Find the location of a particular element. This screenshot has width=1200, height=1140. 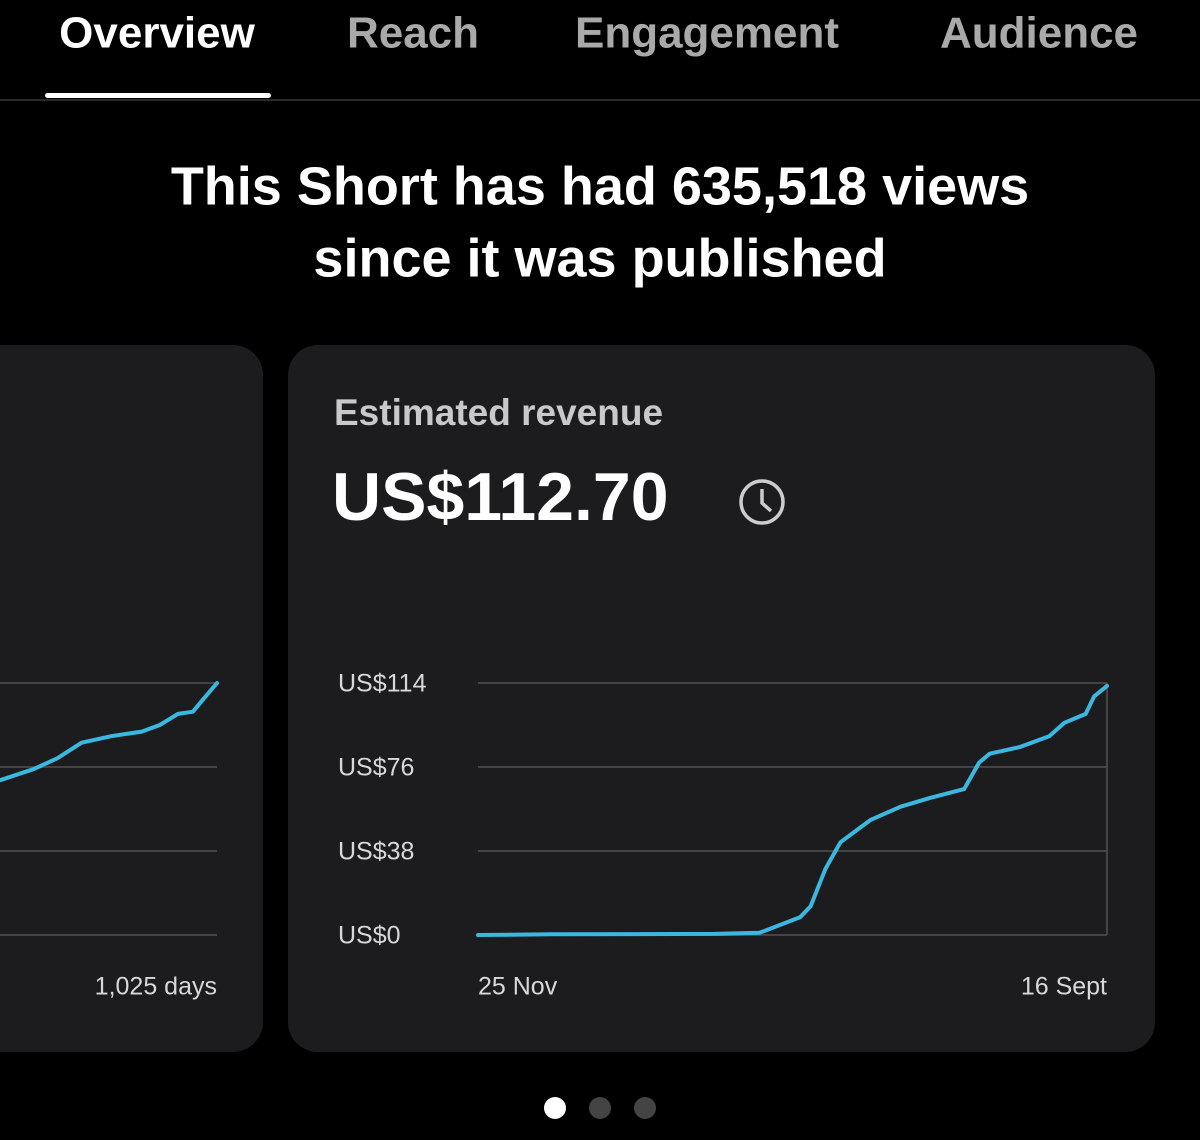

tab: Overview is located at coordinates (157, 33).